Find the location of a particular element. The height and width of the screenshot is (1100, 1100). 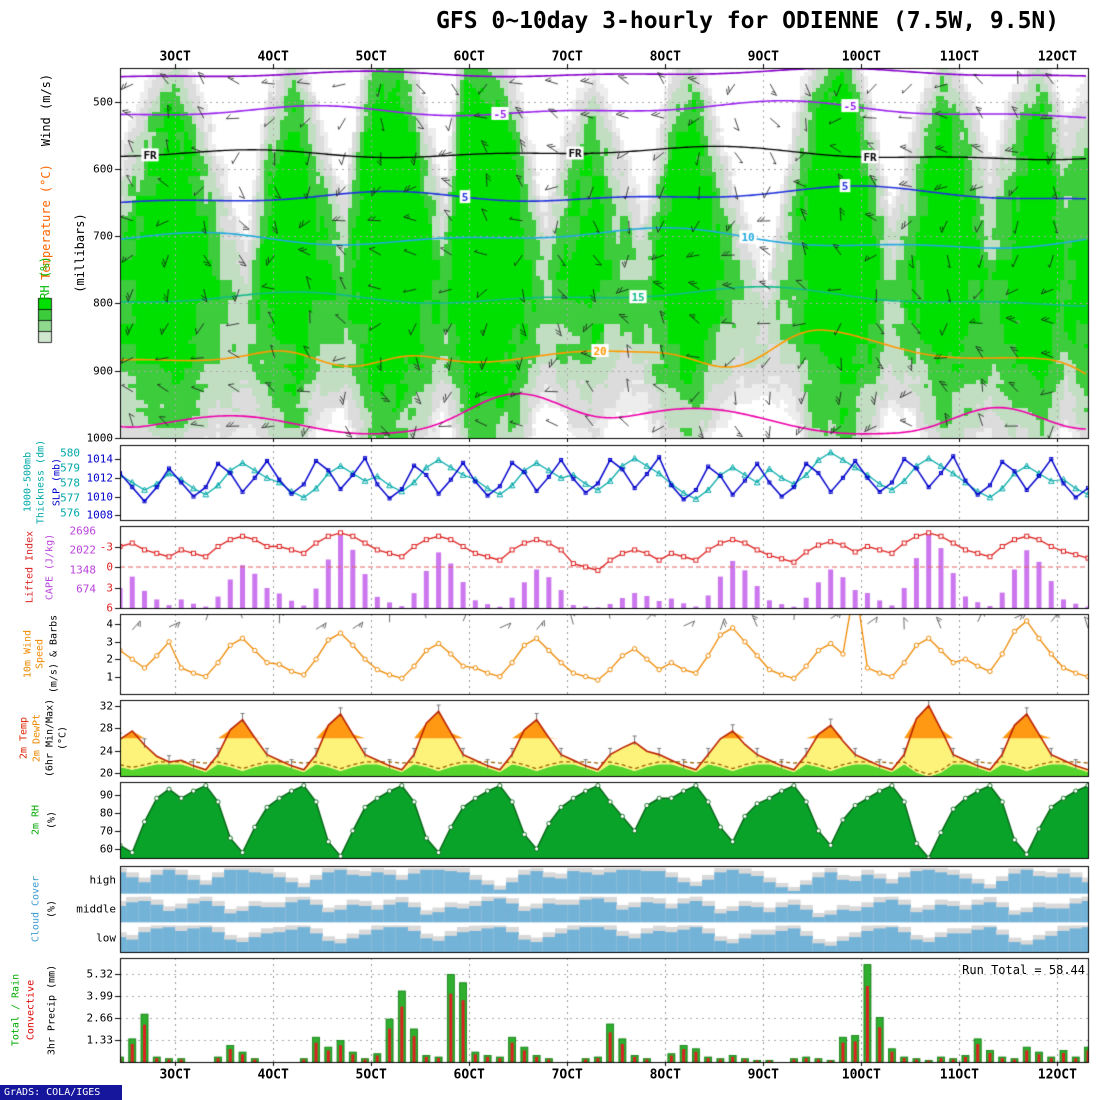

ylabel-cape: CAPE (J/kg) is located at coordinates (50, 567).